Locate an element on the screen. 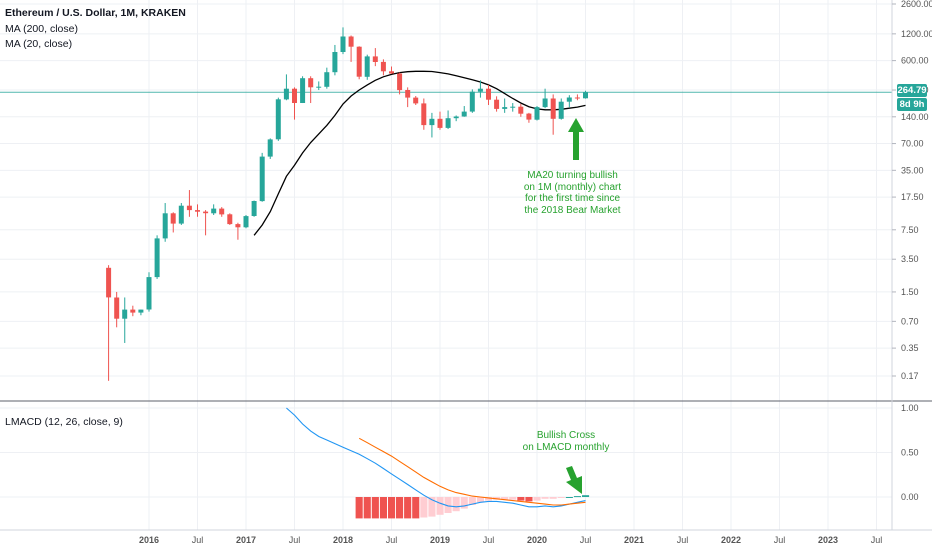 Image resolution: width=932 pixels, height=550 pixels. last-price-badge: 264.79 is located at coordinates (912, 90).